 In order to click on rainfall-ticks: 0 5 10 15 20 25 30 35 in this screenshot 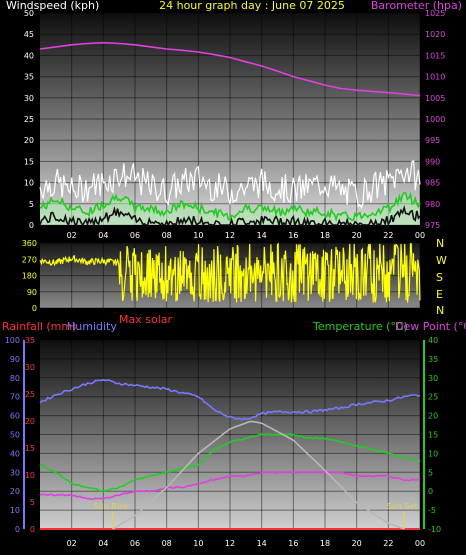, I will do `click(30, 435)`.